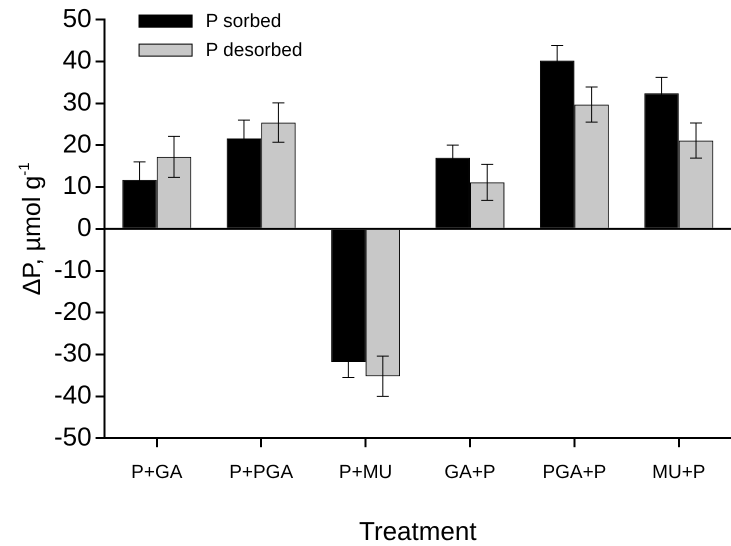 Image resolution: width=731 pixels, height=546 pixels. Describe the element at coordinates (254, 50) in the screenshot. I see `legend-label: P desorbed` at that location.